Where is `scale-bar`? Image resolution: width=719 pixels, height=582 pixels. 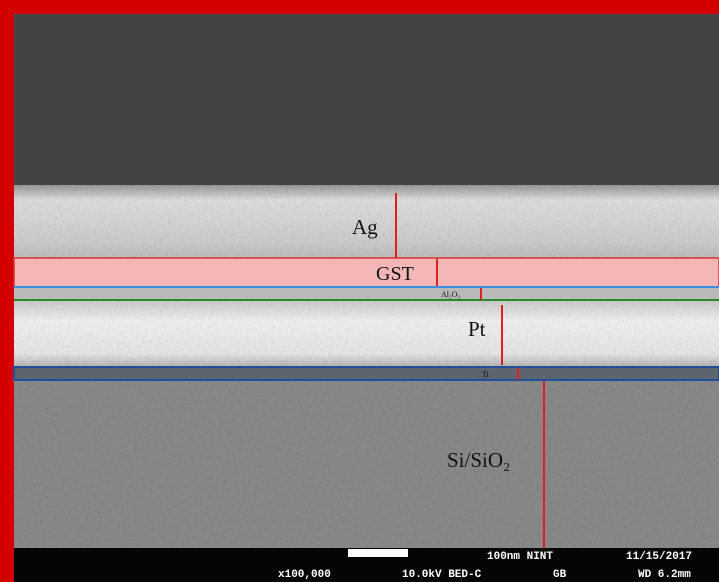
scale-bar is located at coordinates (378, 553).